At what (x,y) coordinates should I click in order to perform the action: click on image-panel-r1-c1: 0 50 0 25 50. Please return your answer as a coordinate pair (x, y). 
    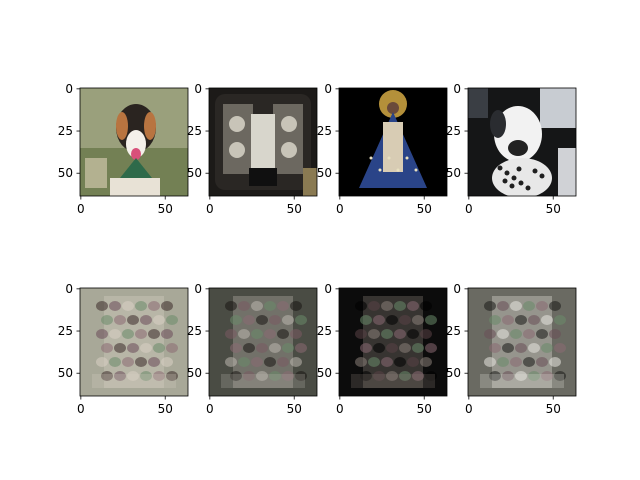
    Looking at the image, I should click on (252, 349).